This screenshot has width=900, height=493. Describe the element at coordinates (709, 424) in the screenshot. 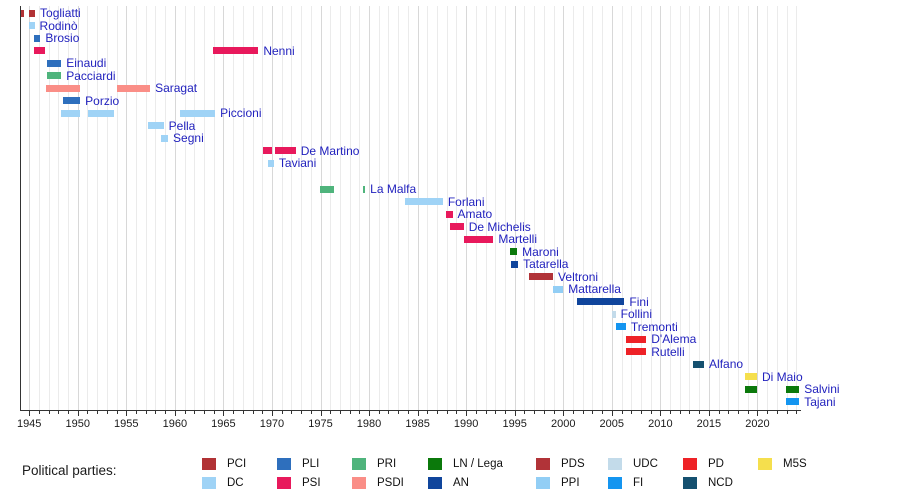

I see `axis-tick-label: 2015` at that location.